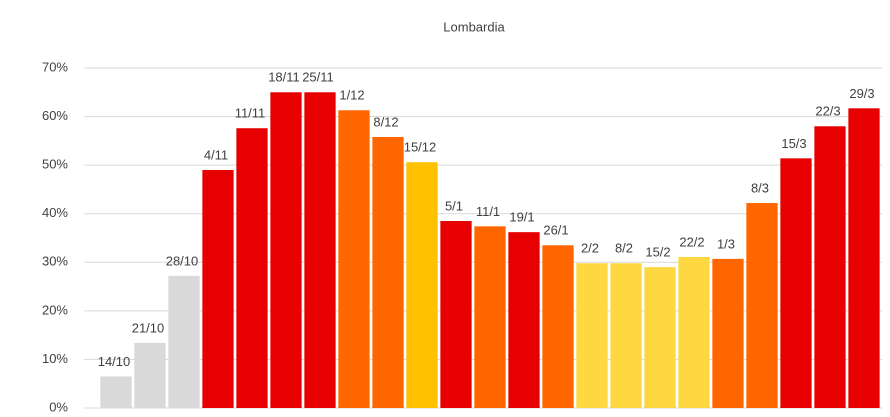 The height and width of the screenshot is (417, 890). What do you see at coordinates (182, 260) in the screenshot?
I see `data-label: 28/10` at bounding box center [182, 260].